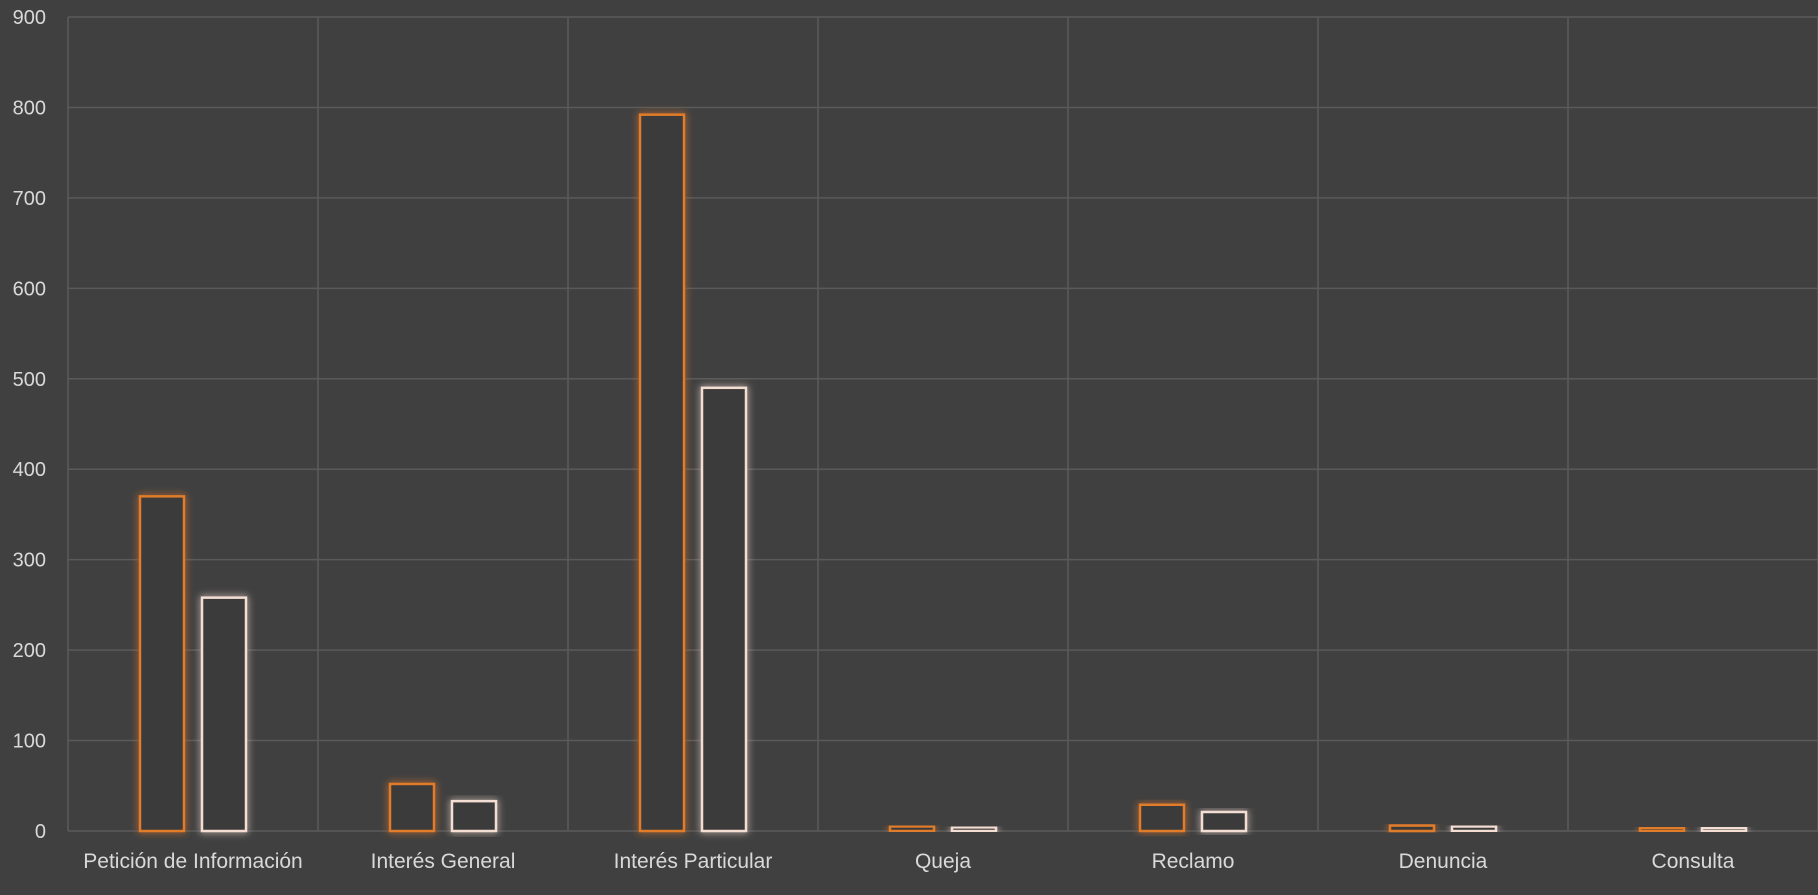 The width and height of the screenshot is (1818, 895). Describe the element at coordinates (29, 199) in the screenshot. I see `y-tick-label: 700` at that location.